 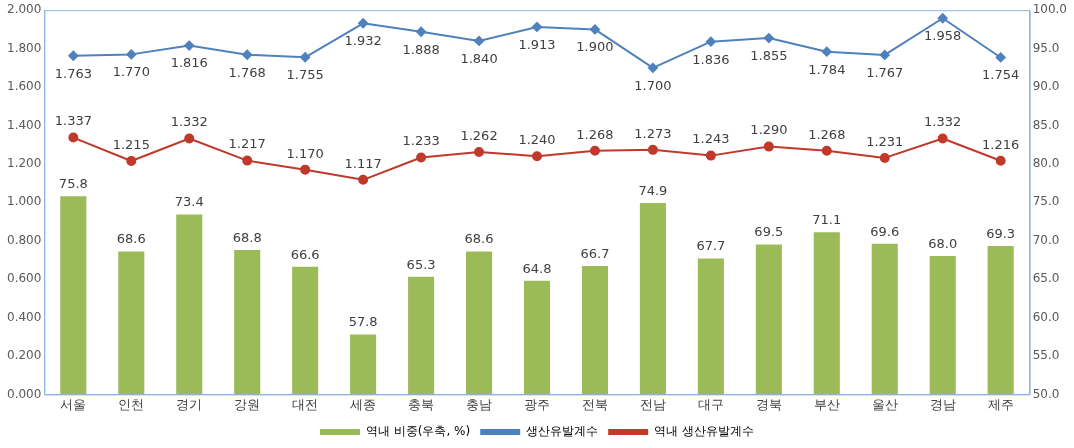 I want to click on data-label: 1.217, so click(x=247, y=144).